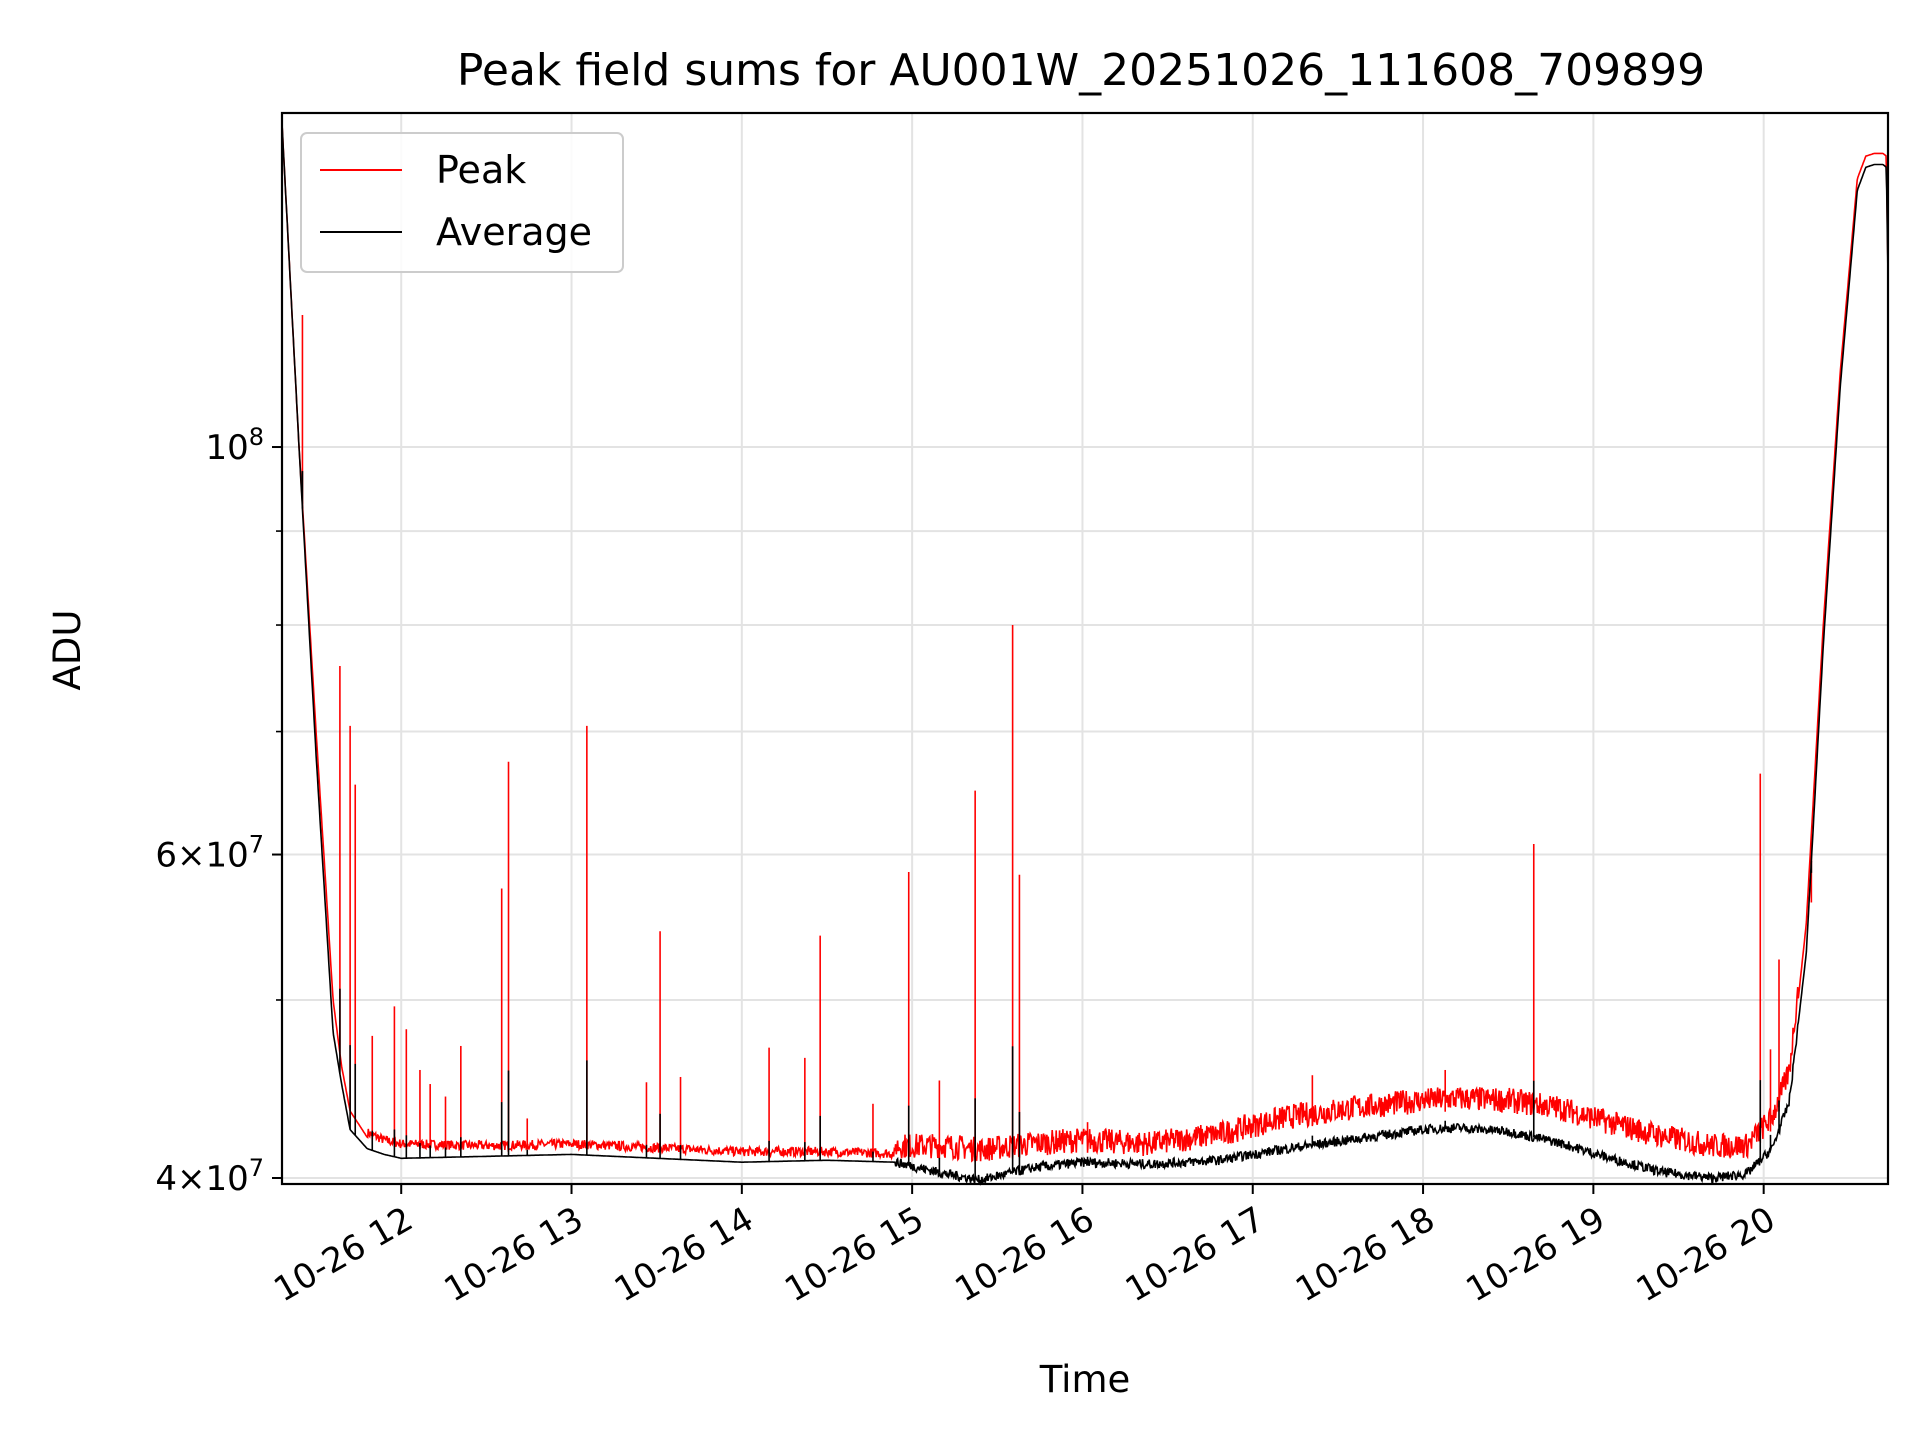 This screenshot has height=1440, width=1920. I want to click on legend-box, so click(462, 202).